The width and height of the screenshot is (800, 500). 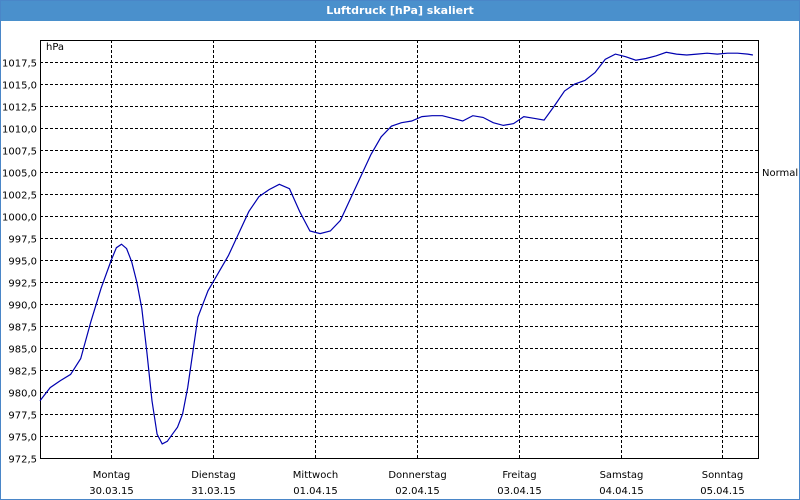 I want to click on y-tick-label: 992,5, so click(x=22, y=284).